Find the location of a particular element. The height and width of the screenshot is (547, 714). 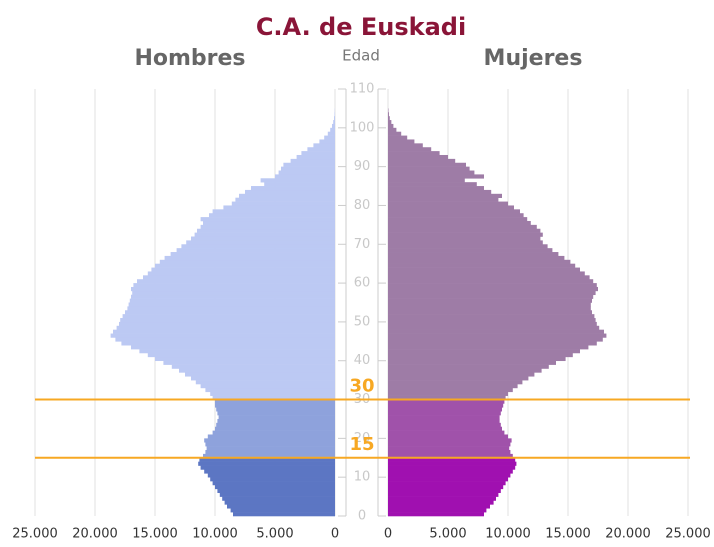

chart-title: C.A. de Euskadi is located at coordinates (361, 27).